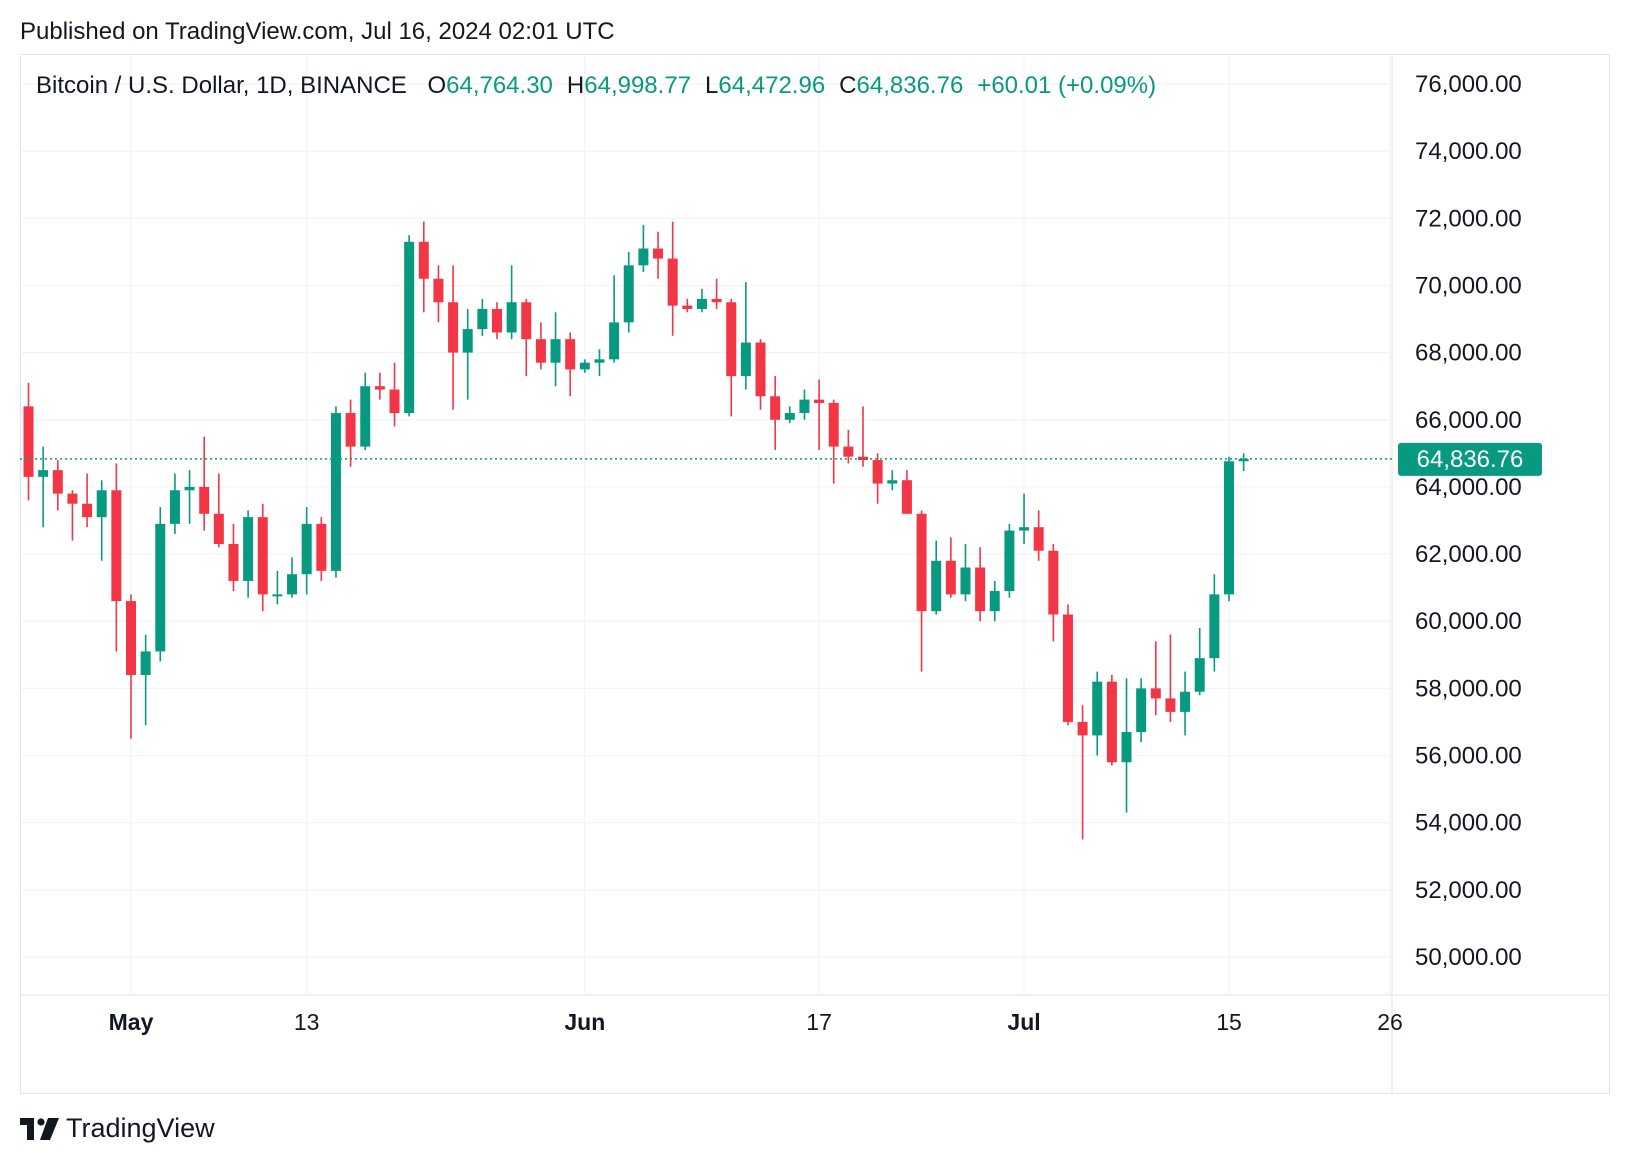 This screenshot has width=1630, height=1158. I want to click on y-tick-label: 56,000.00, so click(1468, 756).